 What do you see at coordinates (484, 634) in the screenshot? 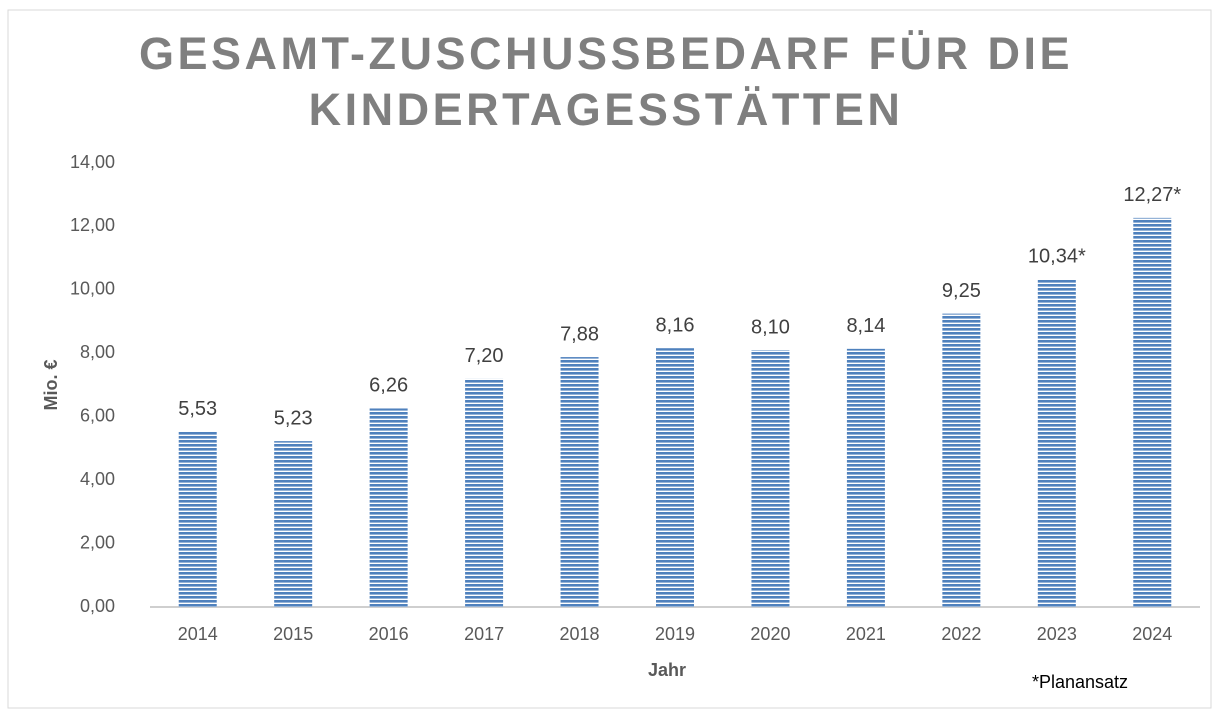
I see `x-tick-label: 2017` at bounding box center [484, 634].